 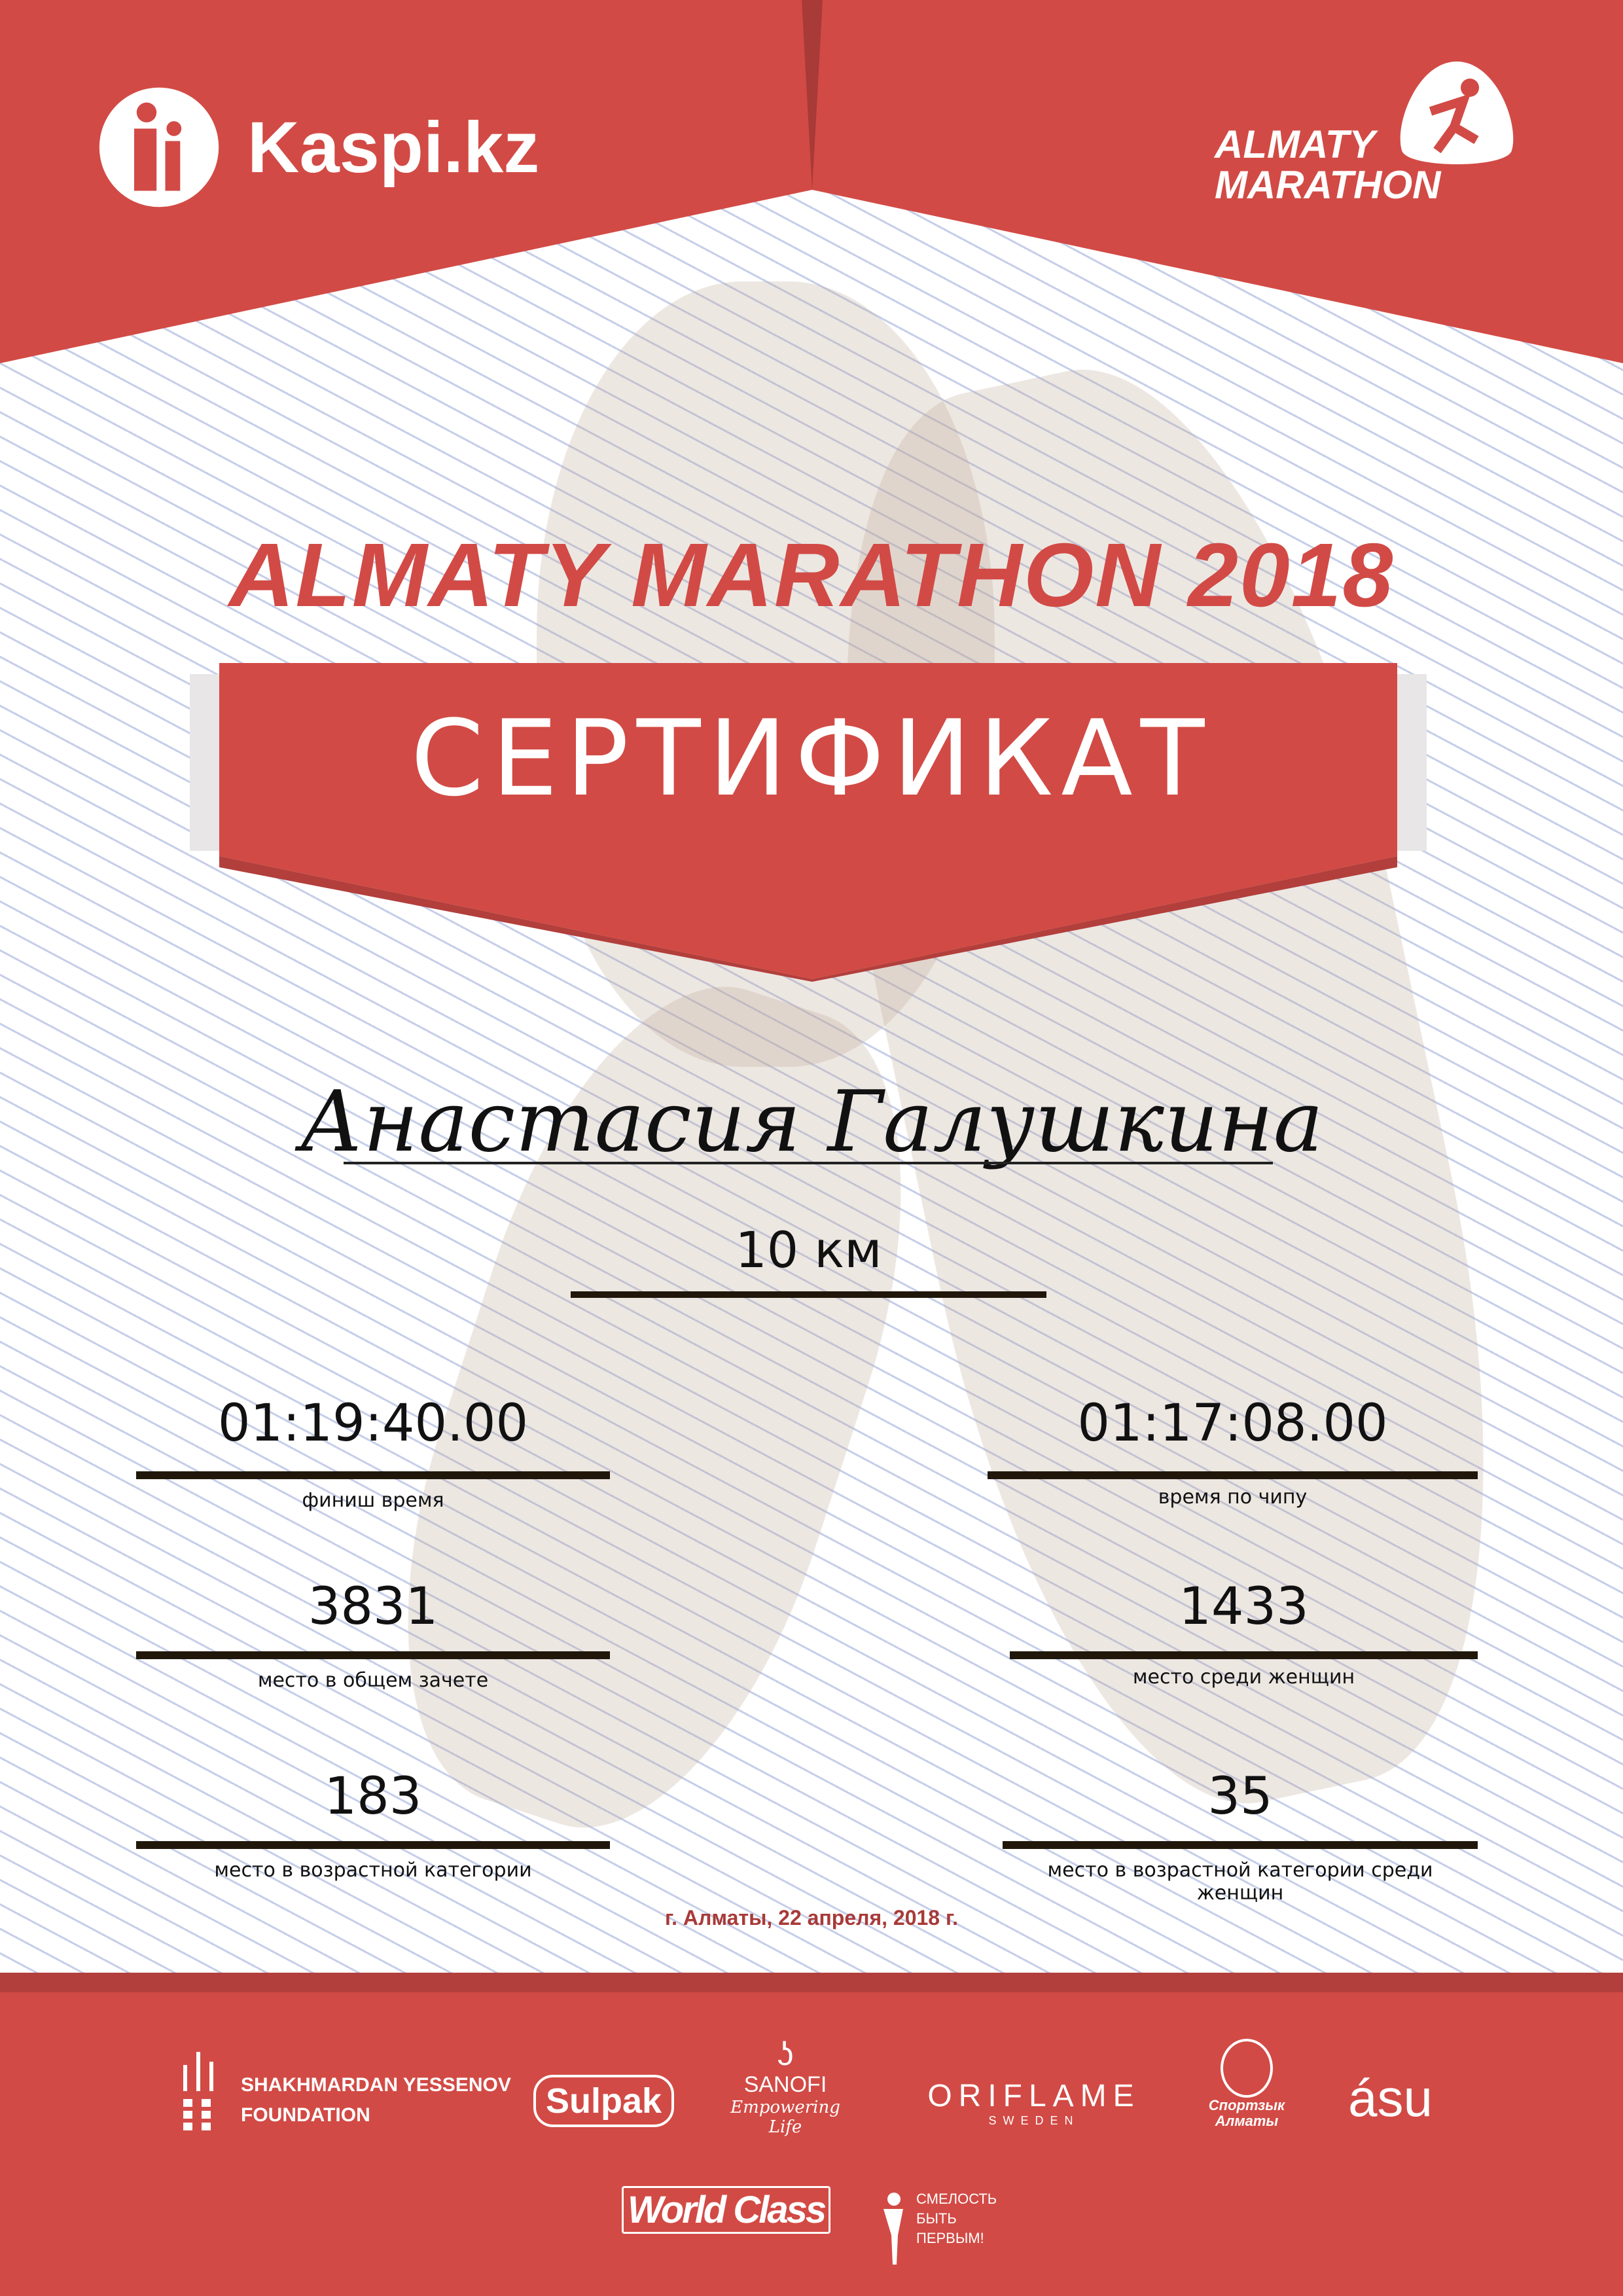 What do you see at coordinates (373, 1475) in the screenshot?
I see `finish-time-line` at bounding box center [373, 1475].